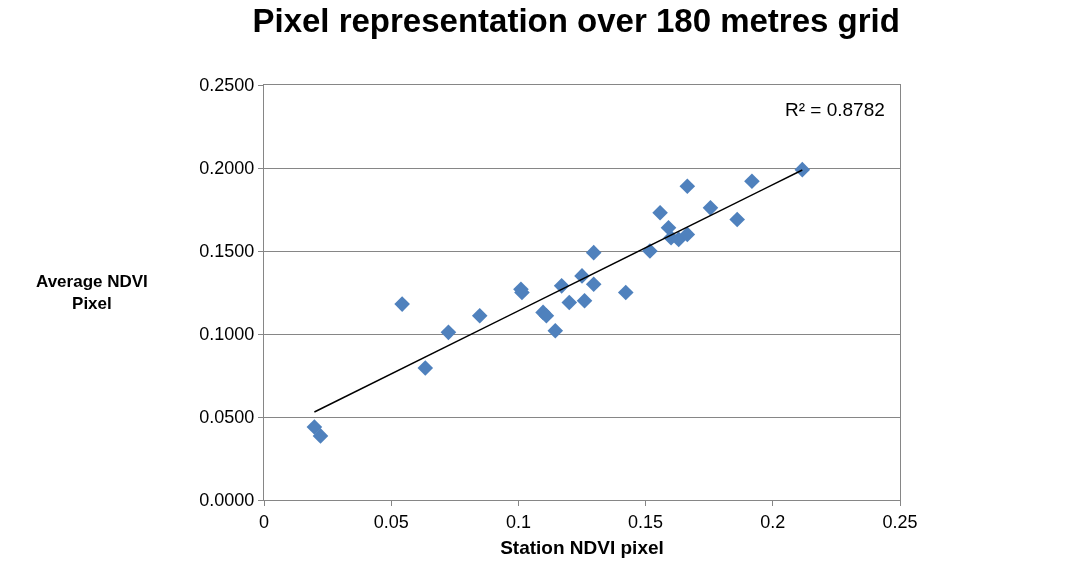 This screenshot has height=578, width=1067. Describe the element at coordinates (582, 548) in the screenshot. I see `x-axis-title: Station NDVI pixel` at that location.